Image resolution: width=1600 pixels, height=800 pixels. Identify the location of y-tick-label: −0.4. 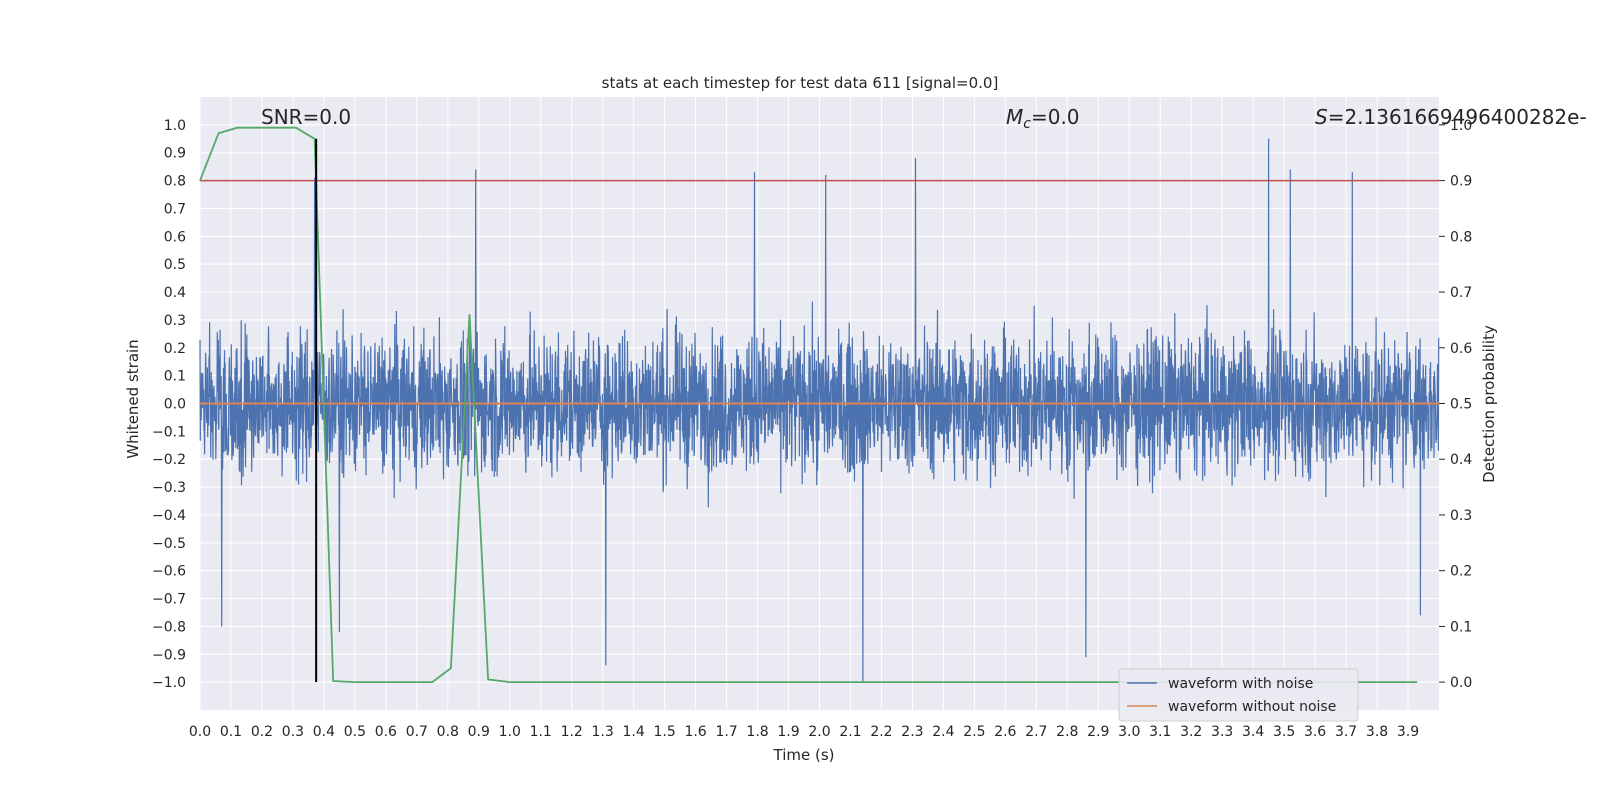
(169, 516).